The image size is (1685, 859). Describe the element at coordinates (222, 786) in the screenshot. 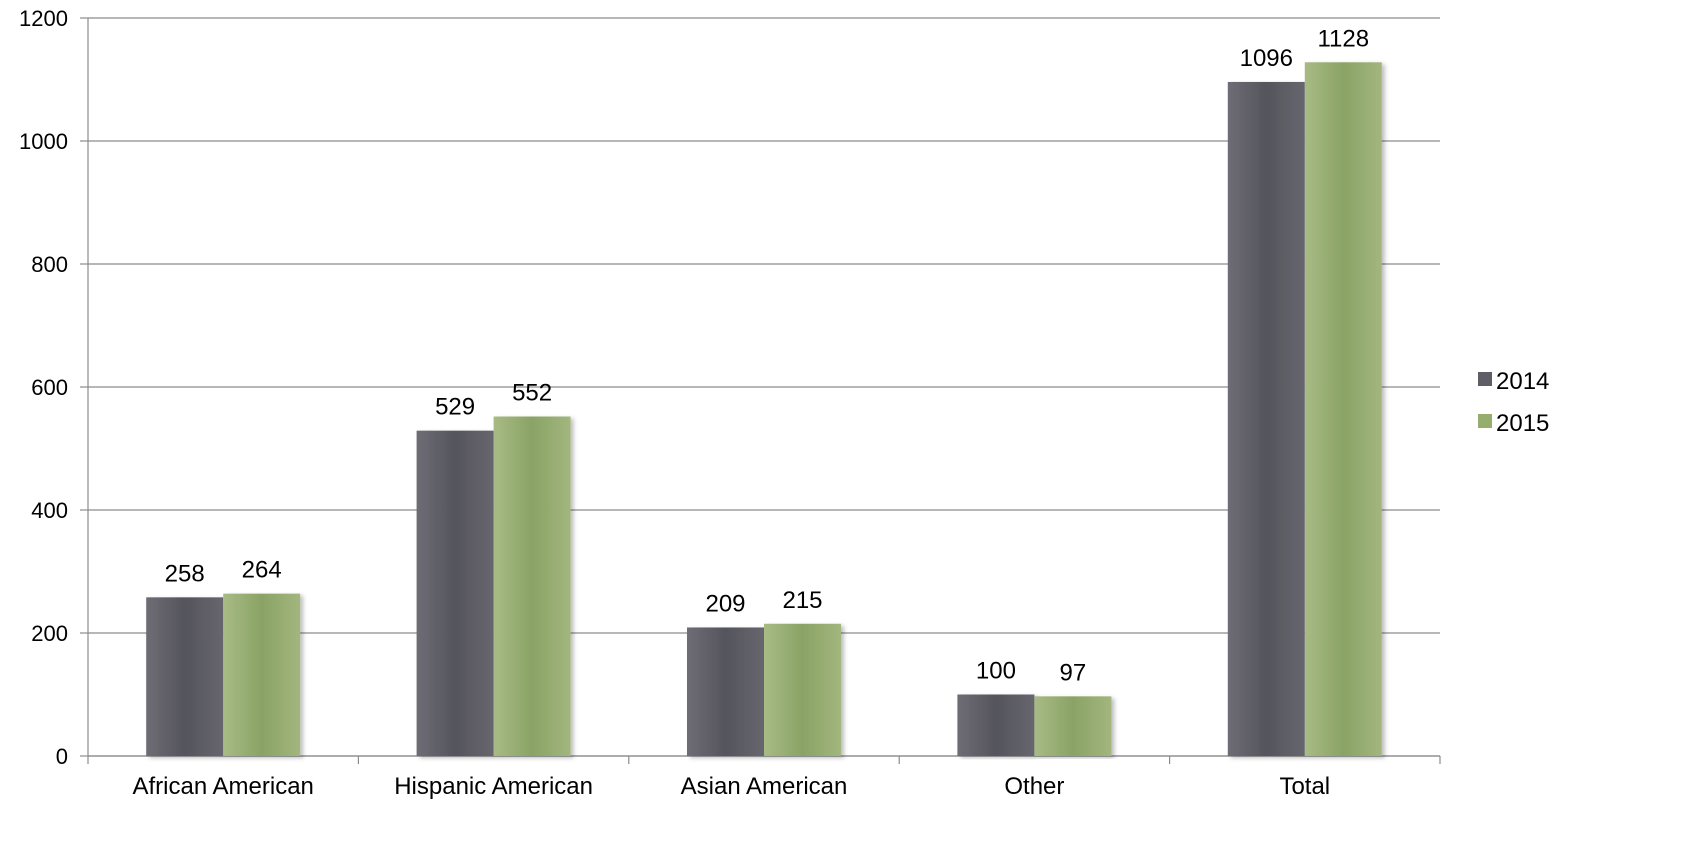

I see `x-category-label: African American` at that location.